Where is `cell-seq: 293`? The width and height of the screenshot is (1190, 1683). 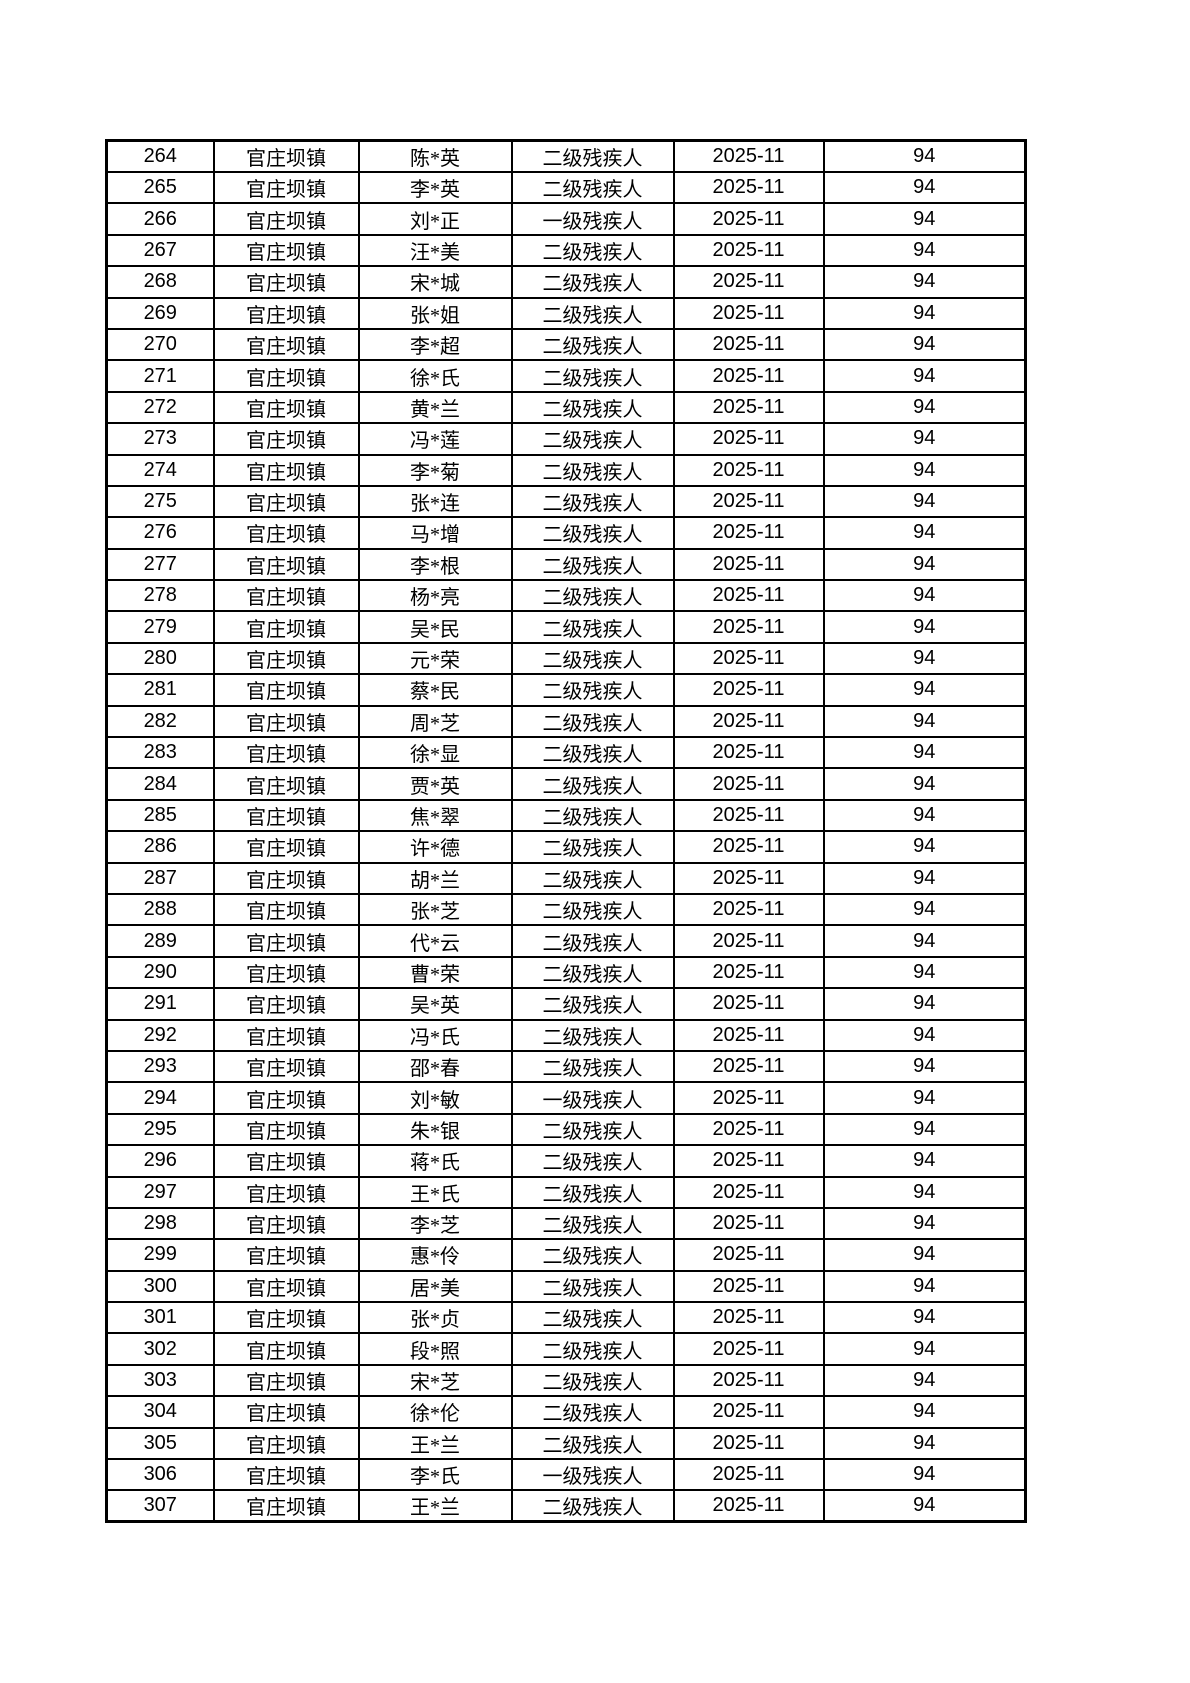 cell-seq: 293 is located at coordinates (160, 1066).